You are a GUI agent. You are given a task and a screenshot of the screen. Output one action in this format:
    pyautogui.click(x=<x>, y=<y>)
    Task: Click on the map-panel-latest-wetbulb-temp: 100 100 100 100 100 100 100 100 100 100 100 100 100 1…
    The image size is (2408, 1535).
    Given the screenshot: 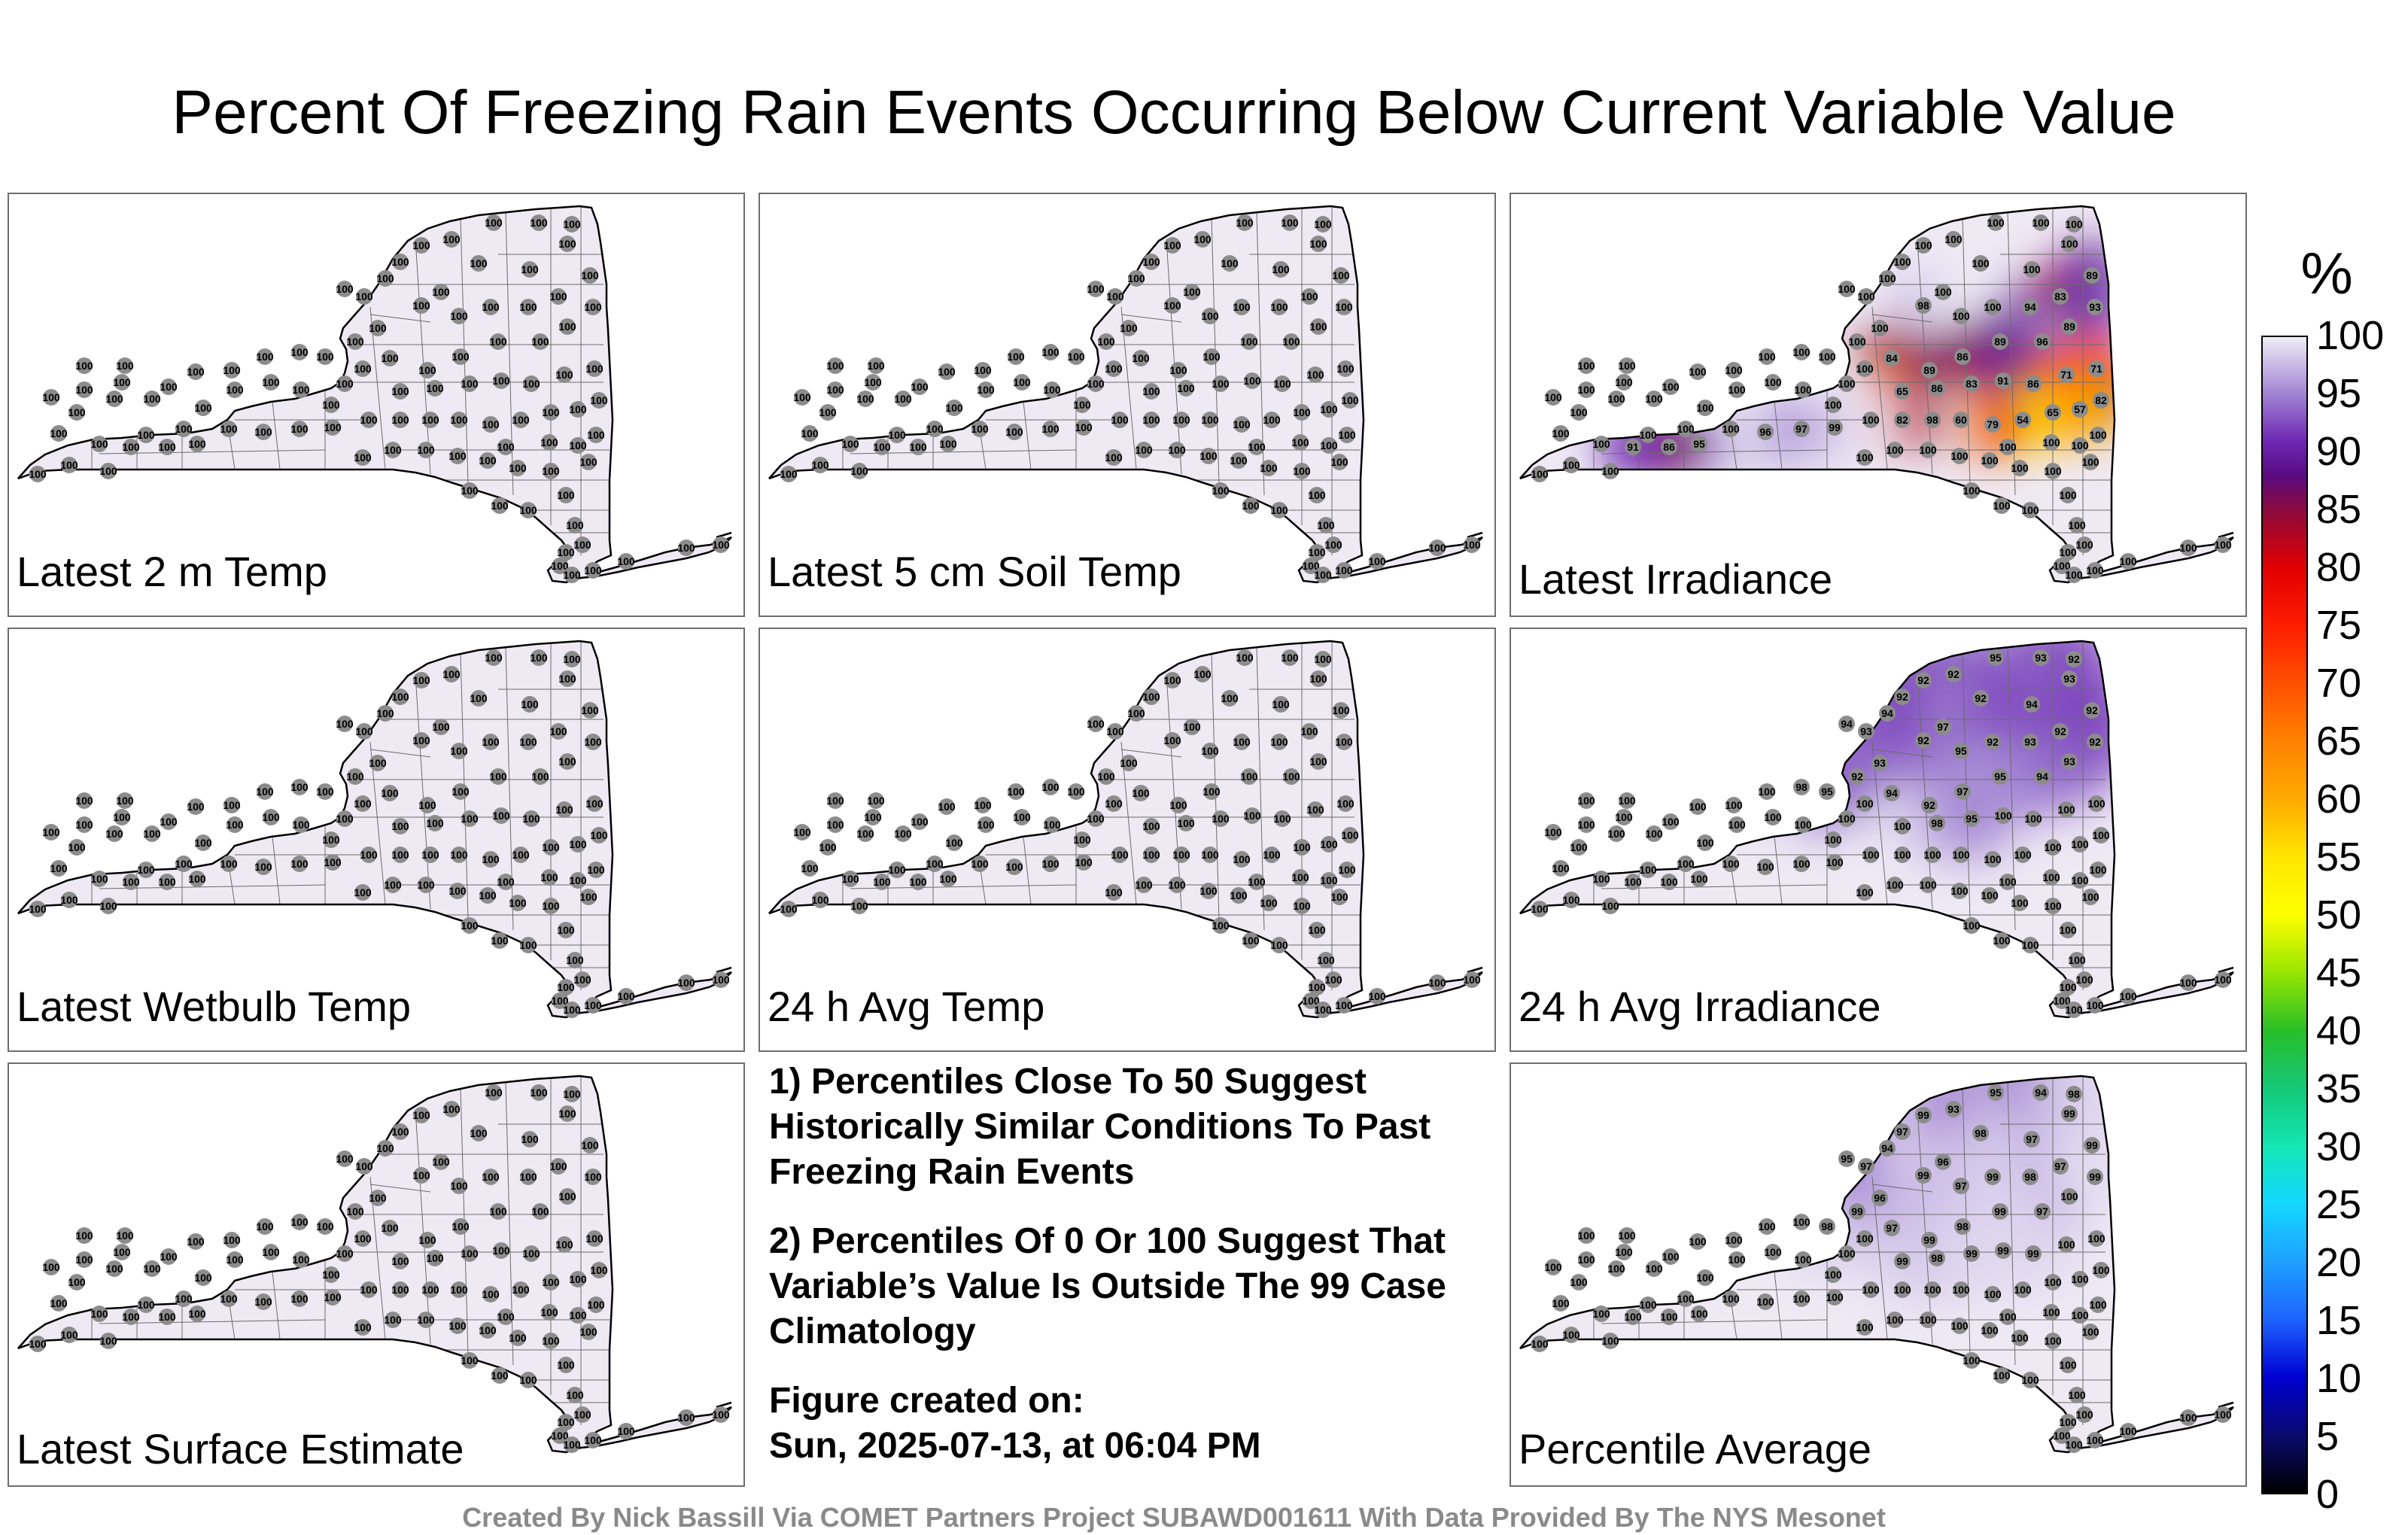 What is the action you would take?
    pyautogui.click(x=376, y=840)
    